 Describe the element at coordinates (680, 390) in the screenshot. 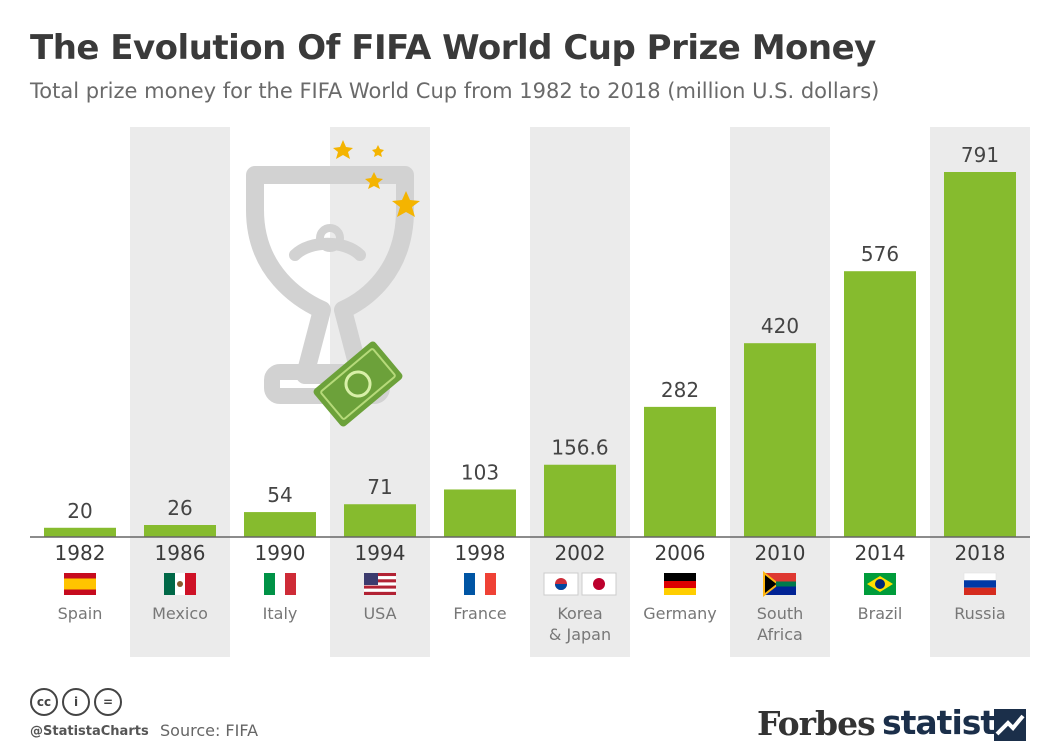

I see `value-label: 282` at that location.